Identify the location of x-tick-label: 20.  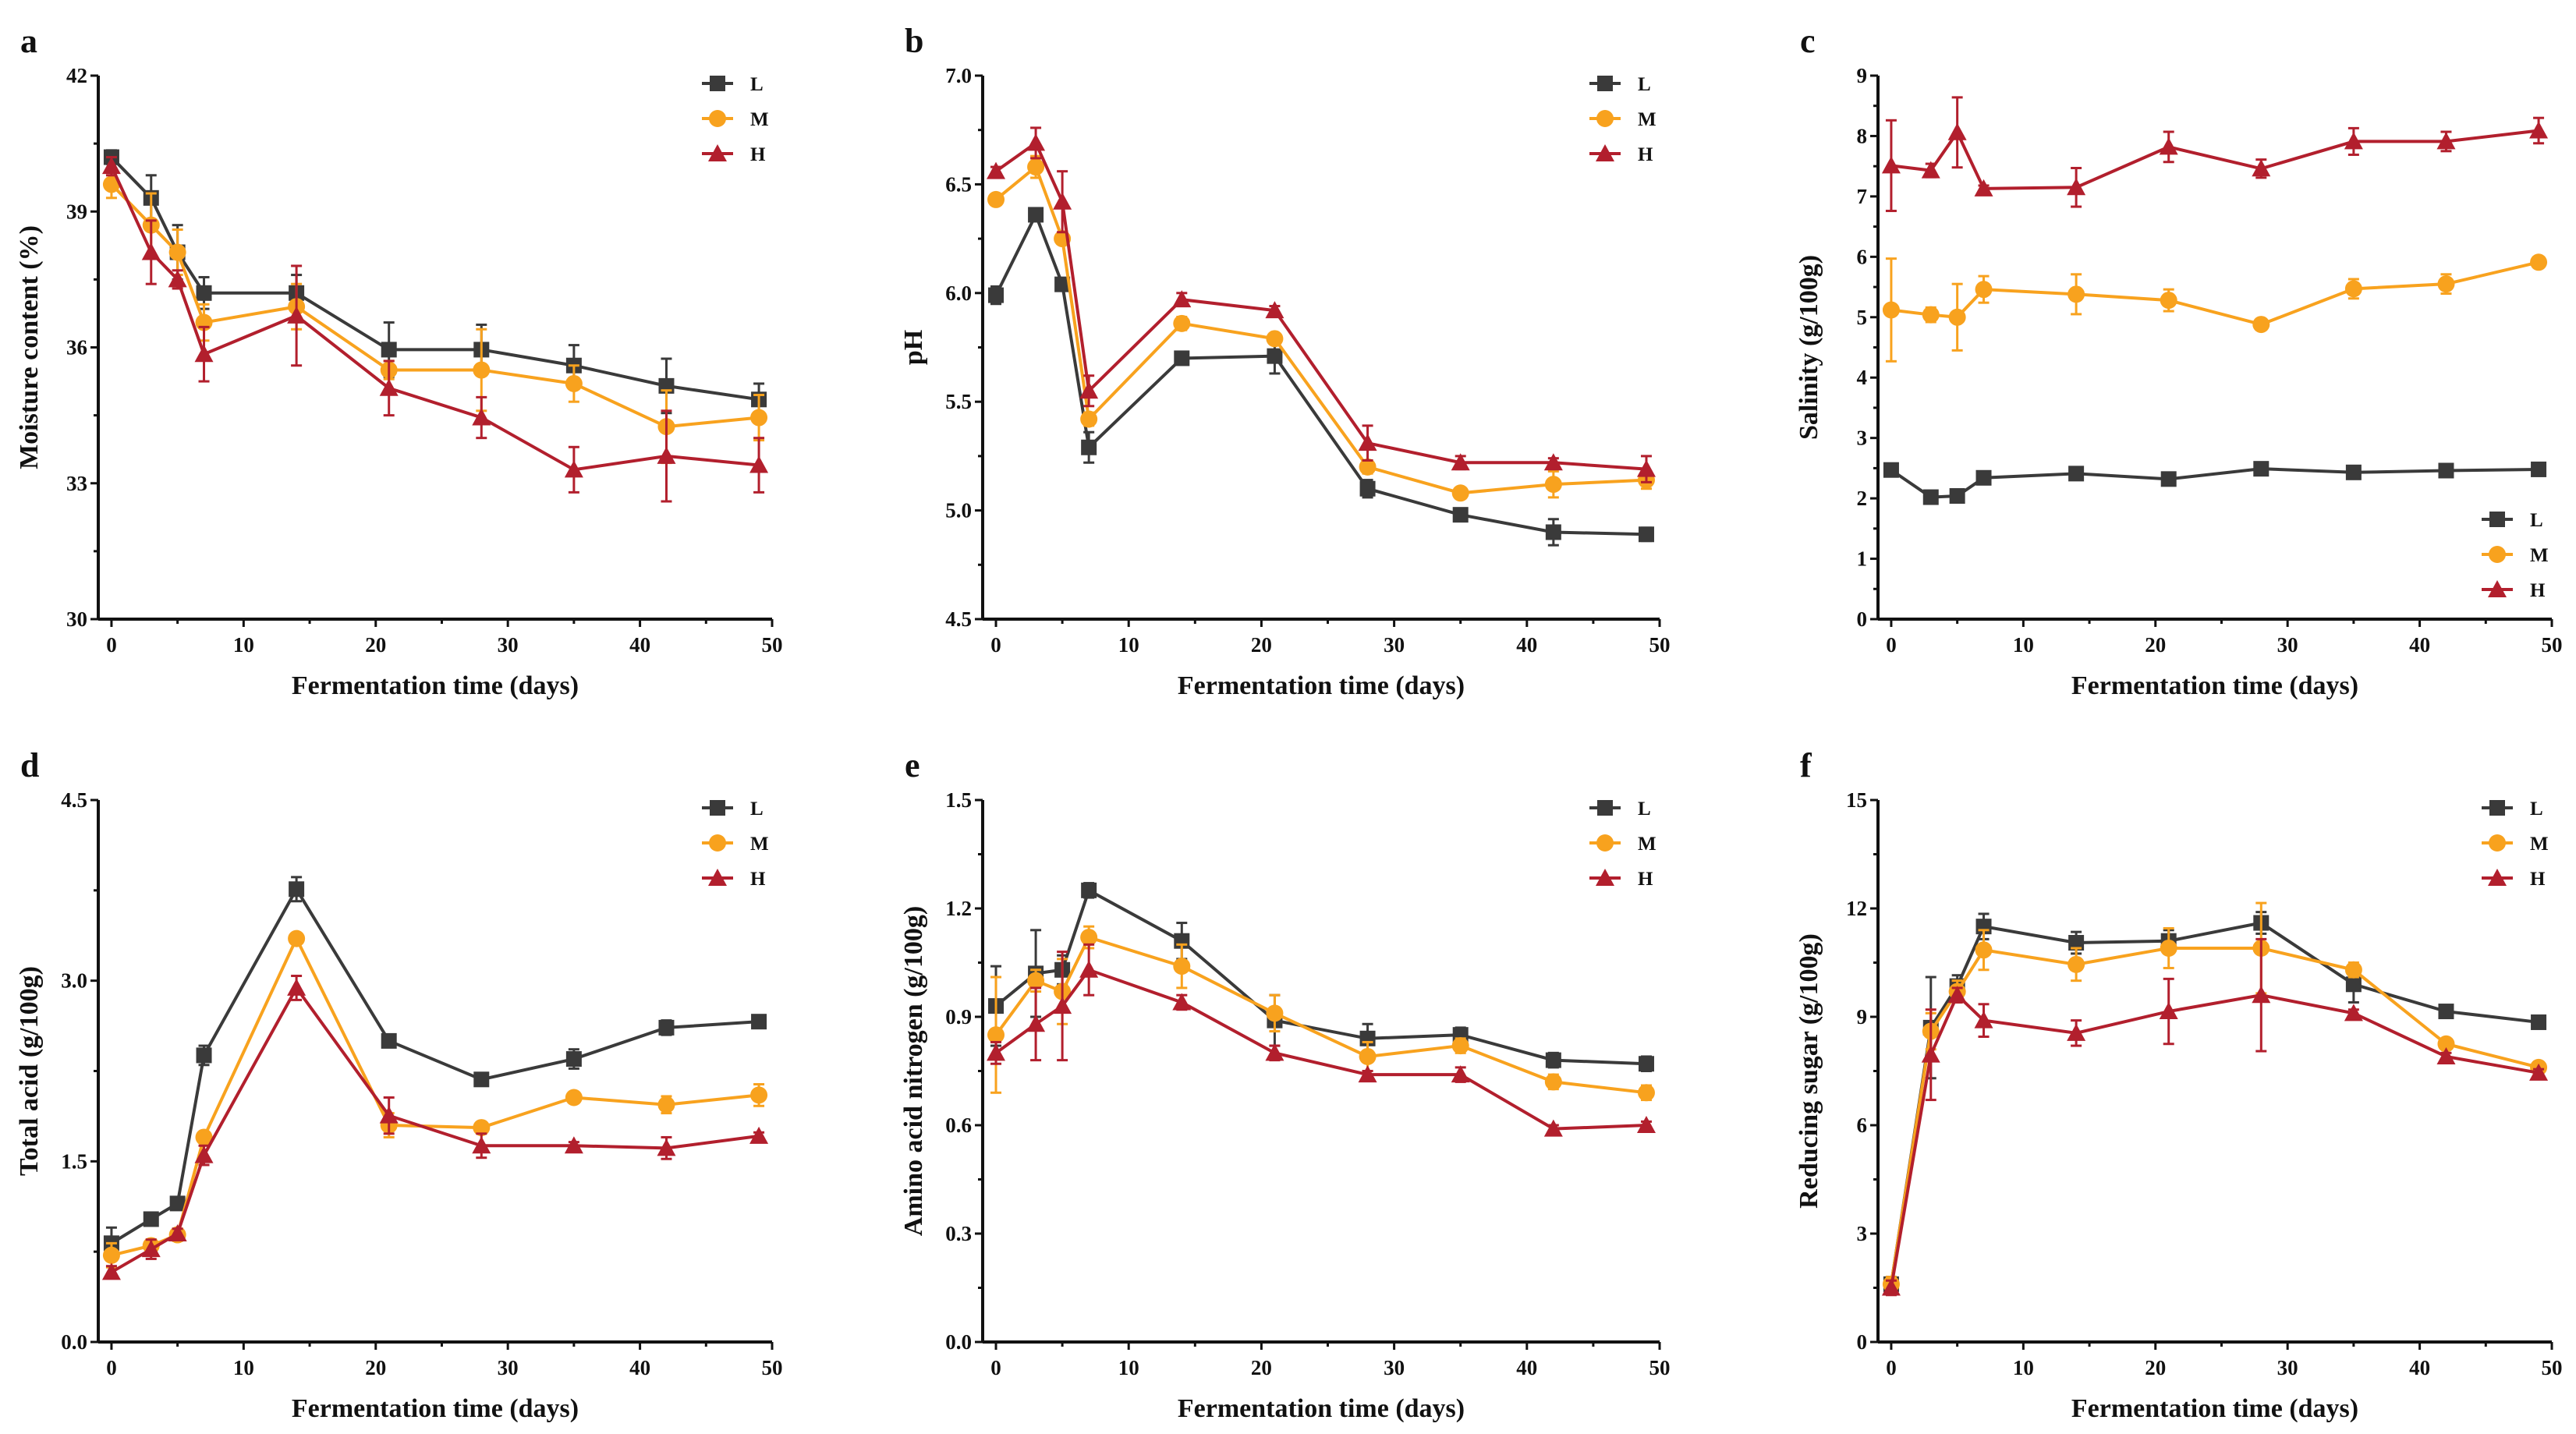
(2155, 645).